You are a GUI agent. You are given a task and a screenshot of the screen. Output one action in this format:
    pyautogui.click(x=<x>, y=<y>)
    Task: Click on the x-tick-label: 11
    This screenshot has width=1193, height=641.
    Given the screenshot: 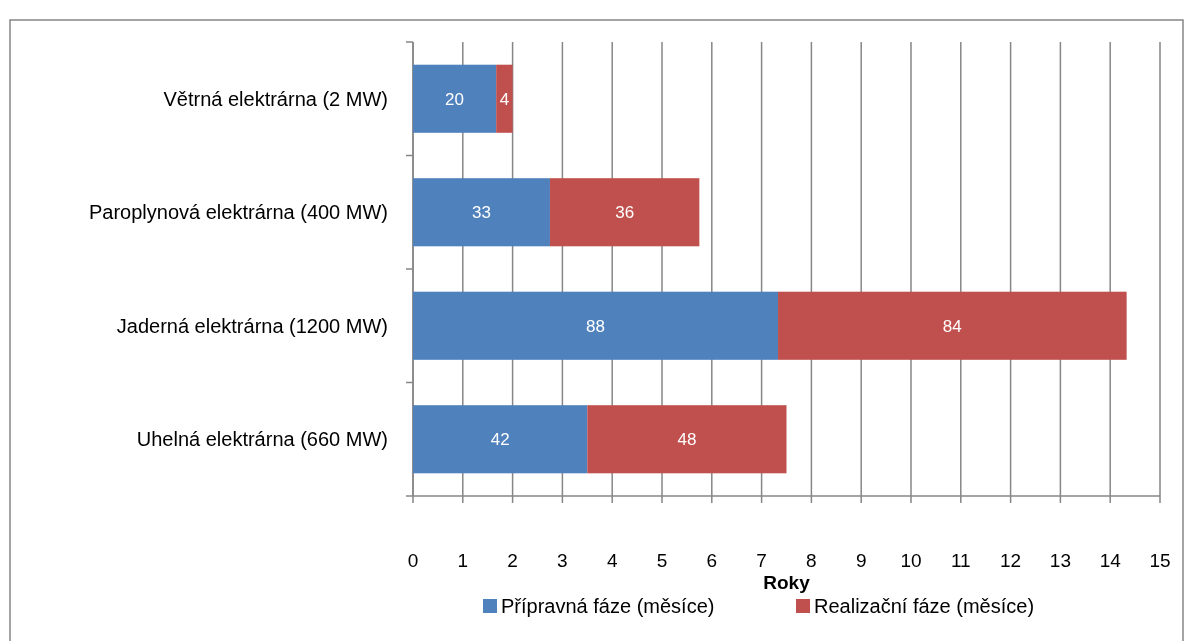 What is the action you would take?
    pyautogui.click(x=960, y=560)
    